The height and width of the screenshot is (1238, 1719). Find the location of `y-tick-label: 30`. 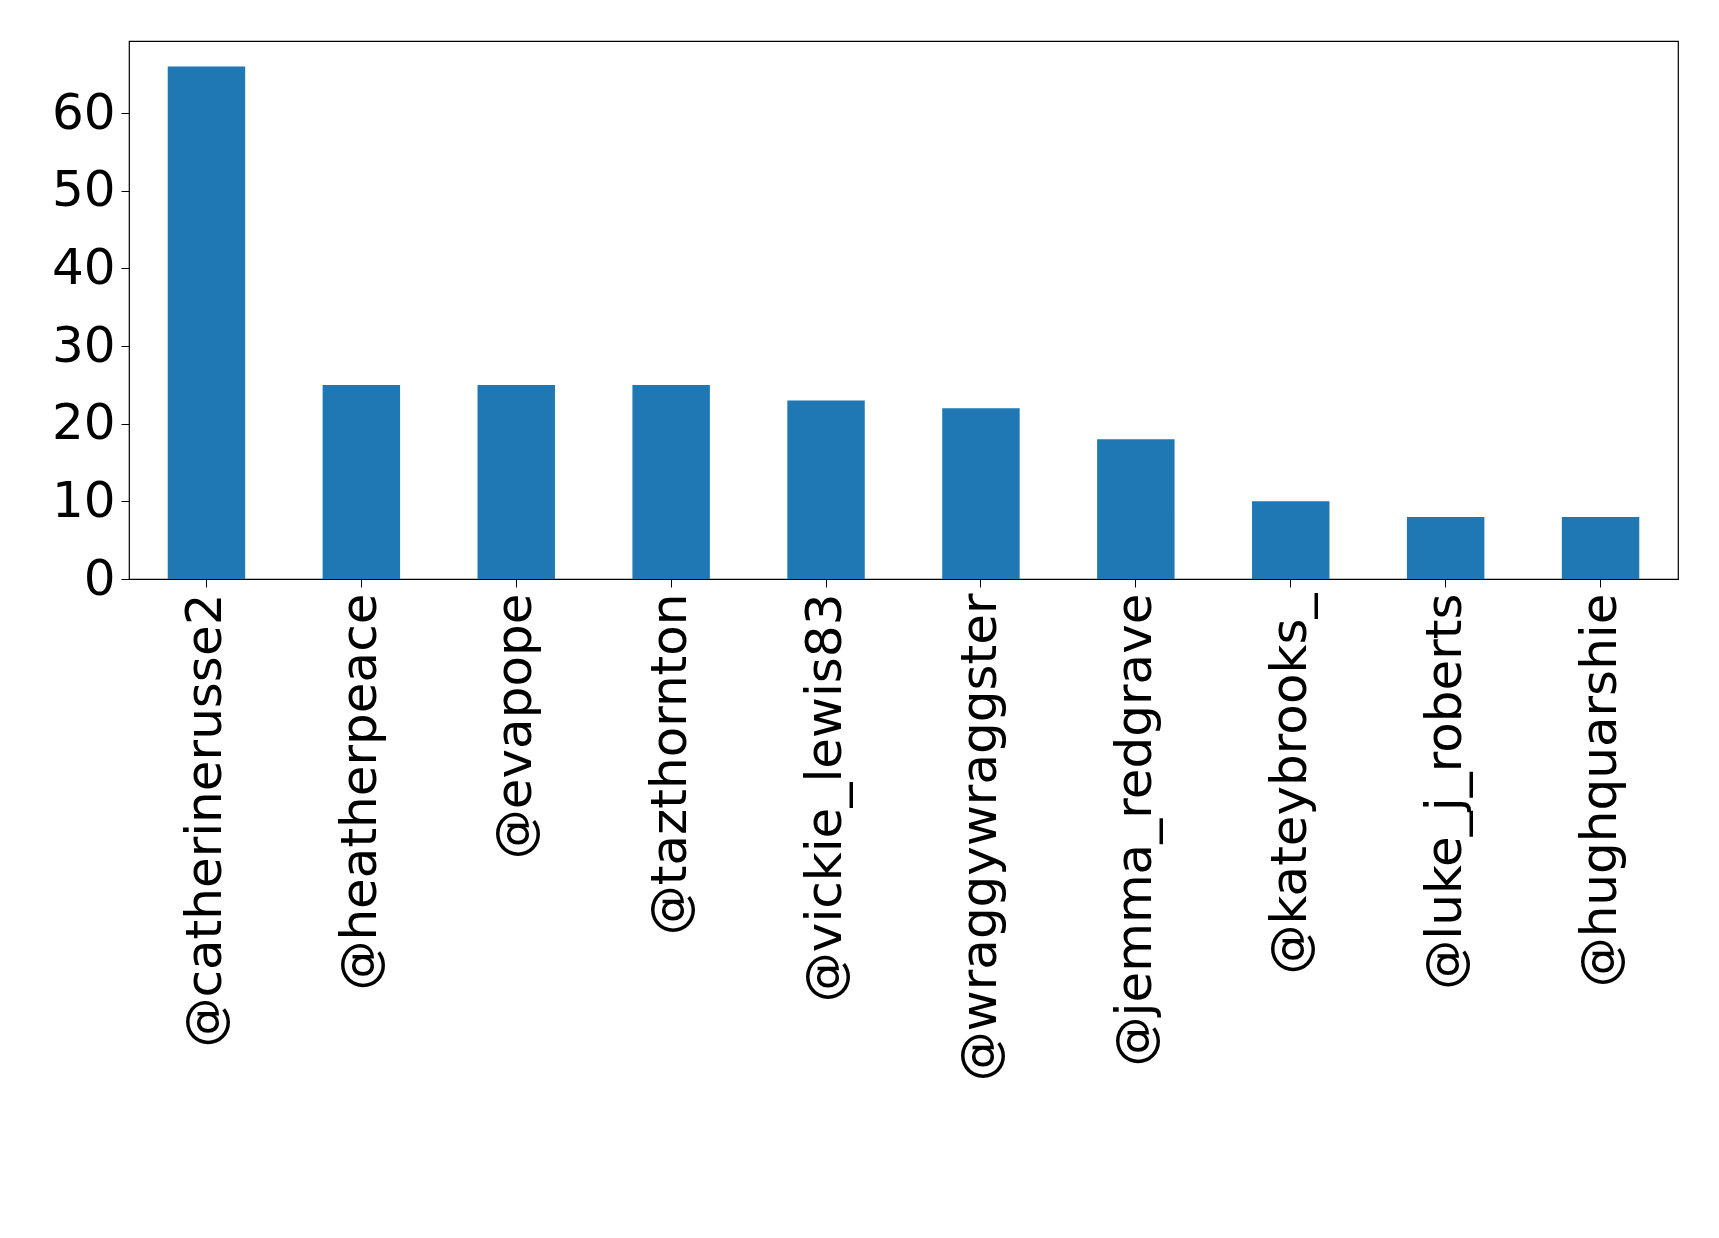

y-tick-label: 30 is located at coordinates (83, 344).